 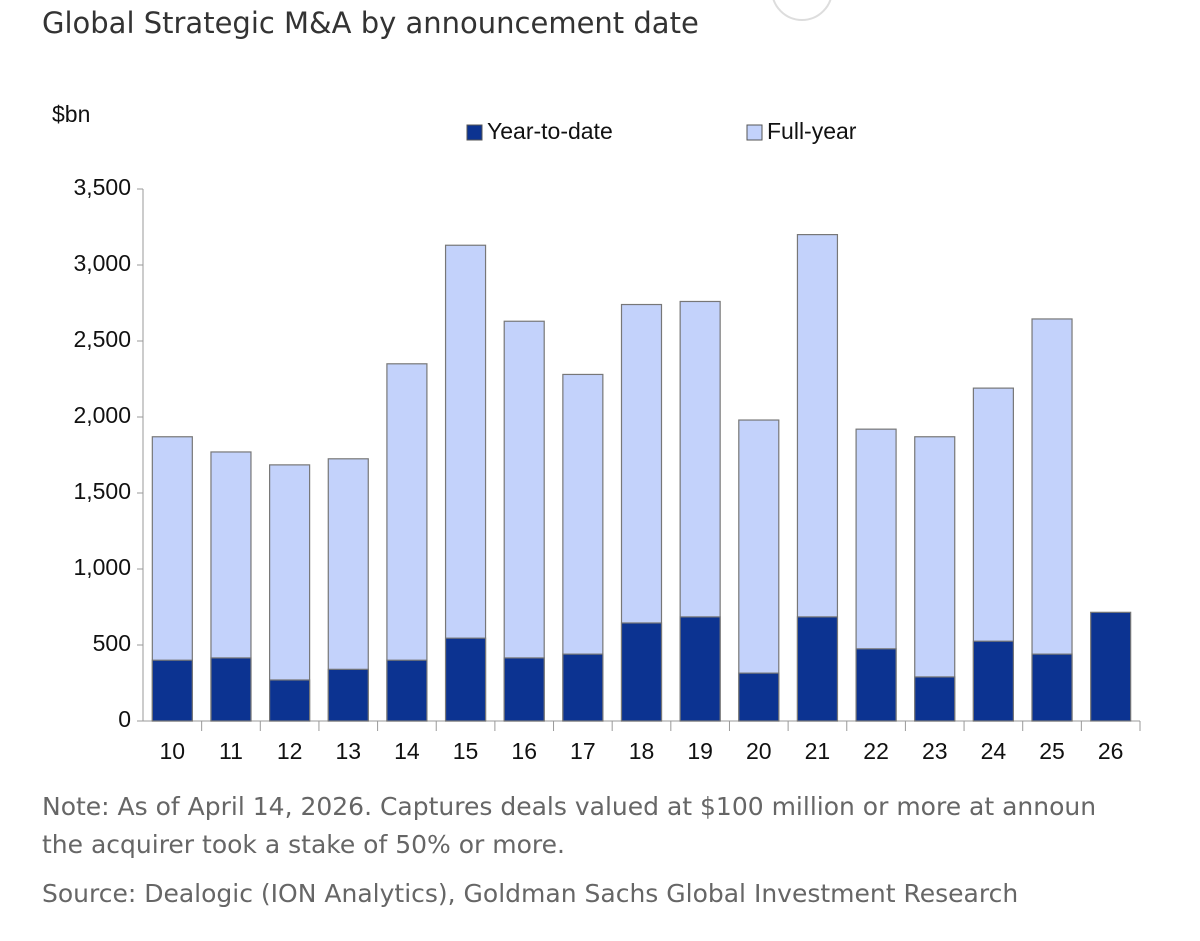 What do you see at coordinates (818, 751) in the screenshot?
I see `x-tick-label: 21` at bounding box center [818, 751].